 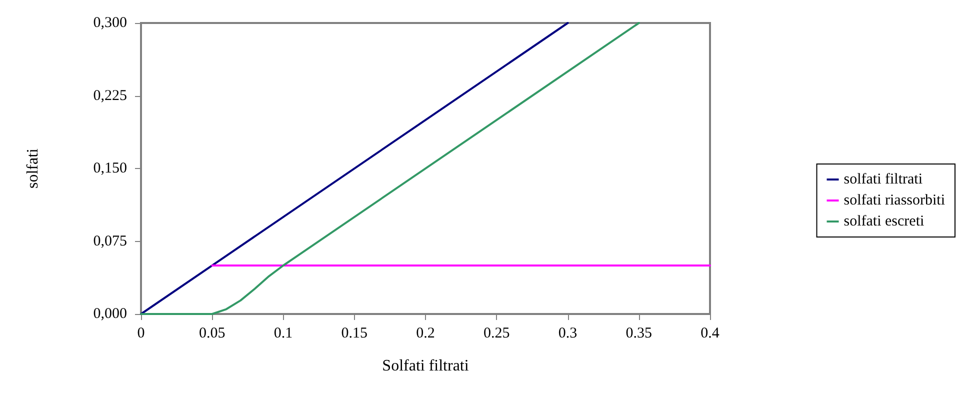 What do you see at coordinates (568, 334) in the screenshot?
I see `x-tick-label: 0.3` at bounding box center [568, 334].